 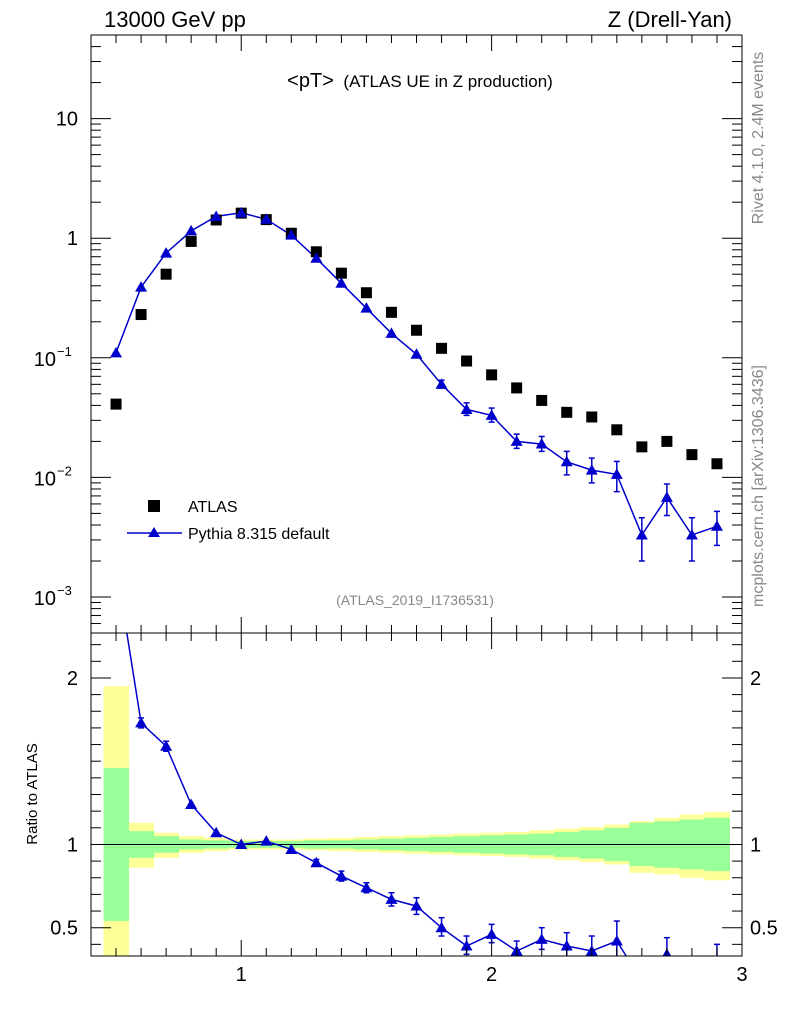 What do you see at coordinates (741, 975) in the screenshot?
I see `x-tick-label: 3` at bounding box center [741, 975].